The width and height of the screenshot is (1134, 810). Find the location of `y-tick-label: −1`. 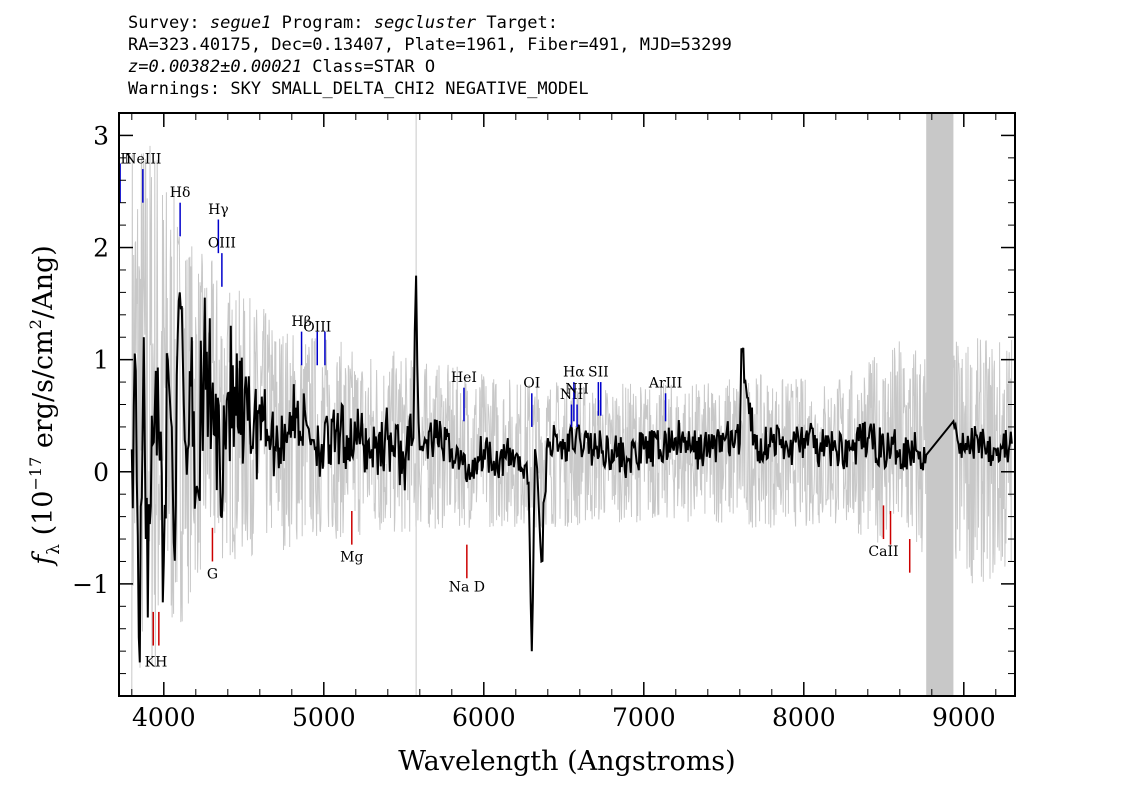

y-tick-label: −1 is located at coordinates (90, 584).